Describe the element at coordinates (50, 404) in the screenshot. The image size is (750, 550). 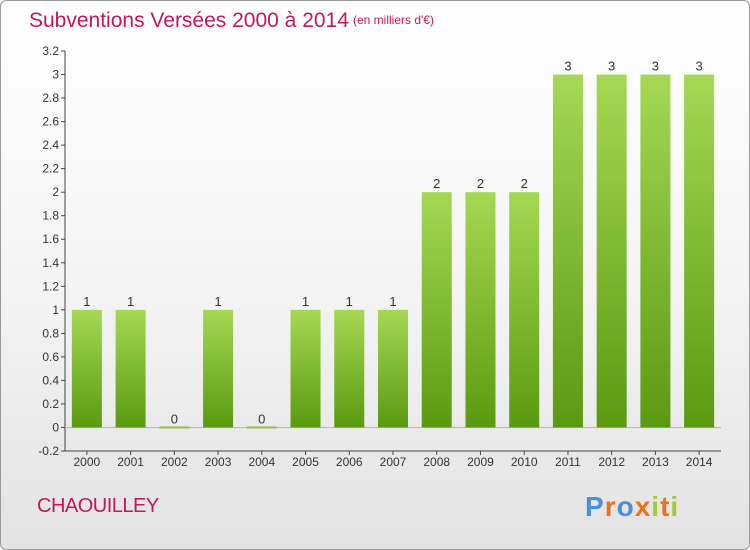
I see `y-tick-label: 0.2` at that location.